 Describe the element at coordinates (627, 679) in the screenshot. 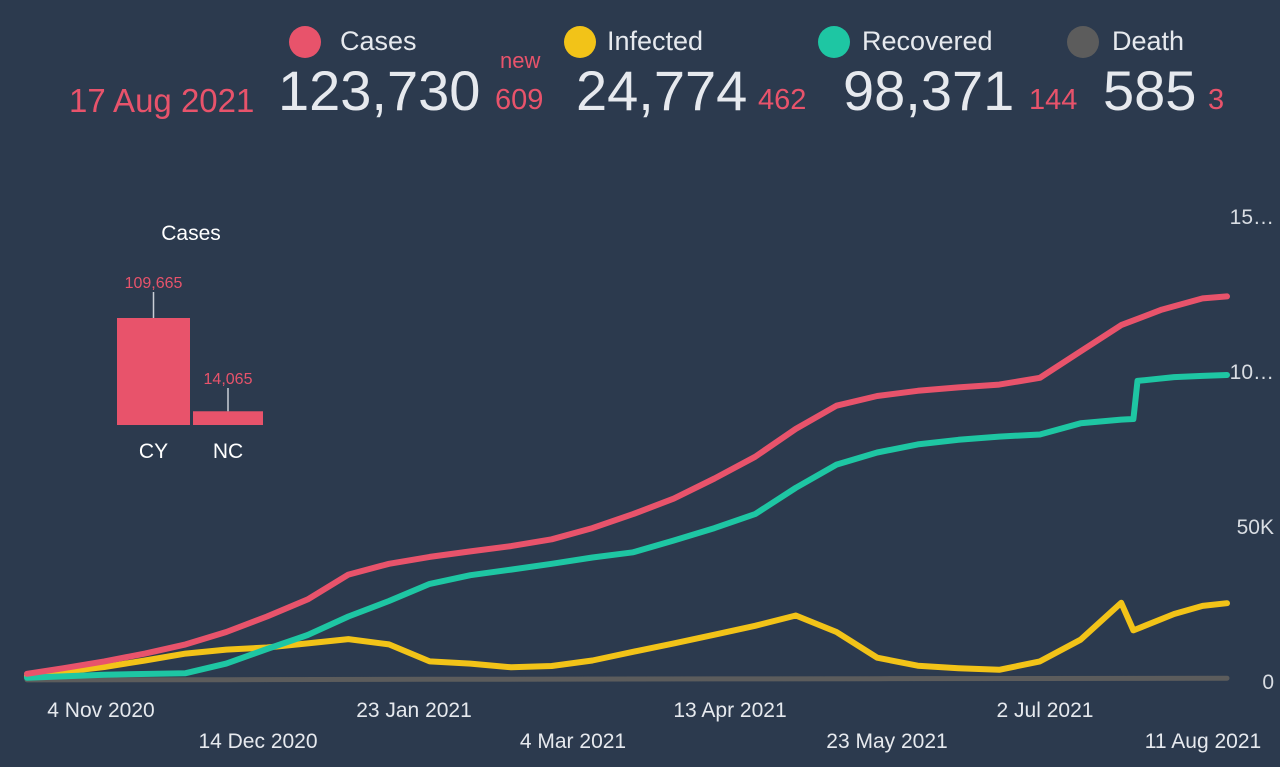

I see `death-series-line` at that location.